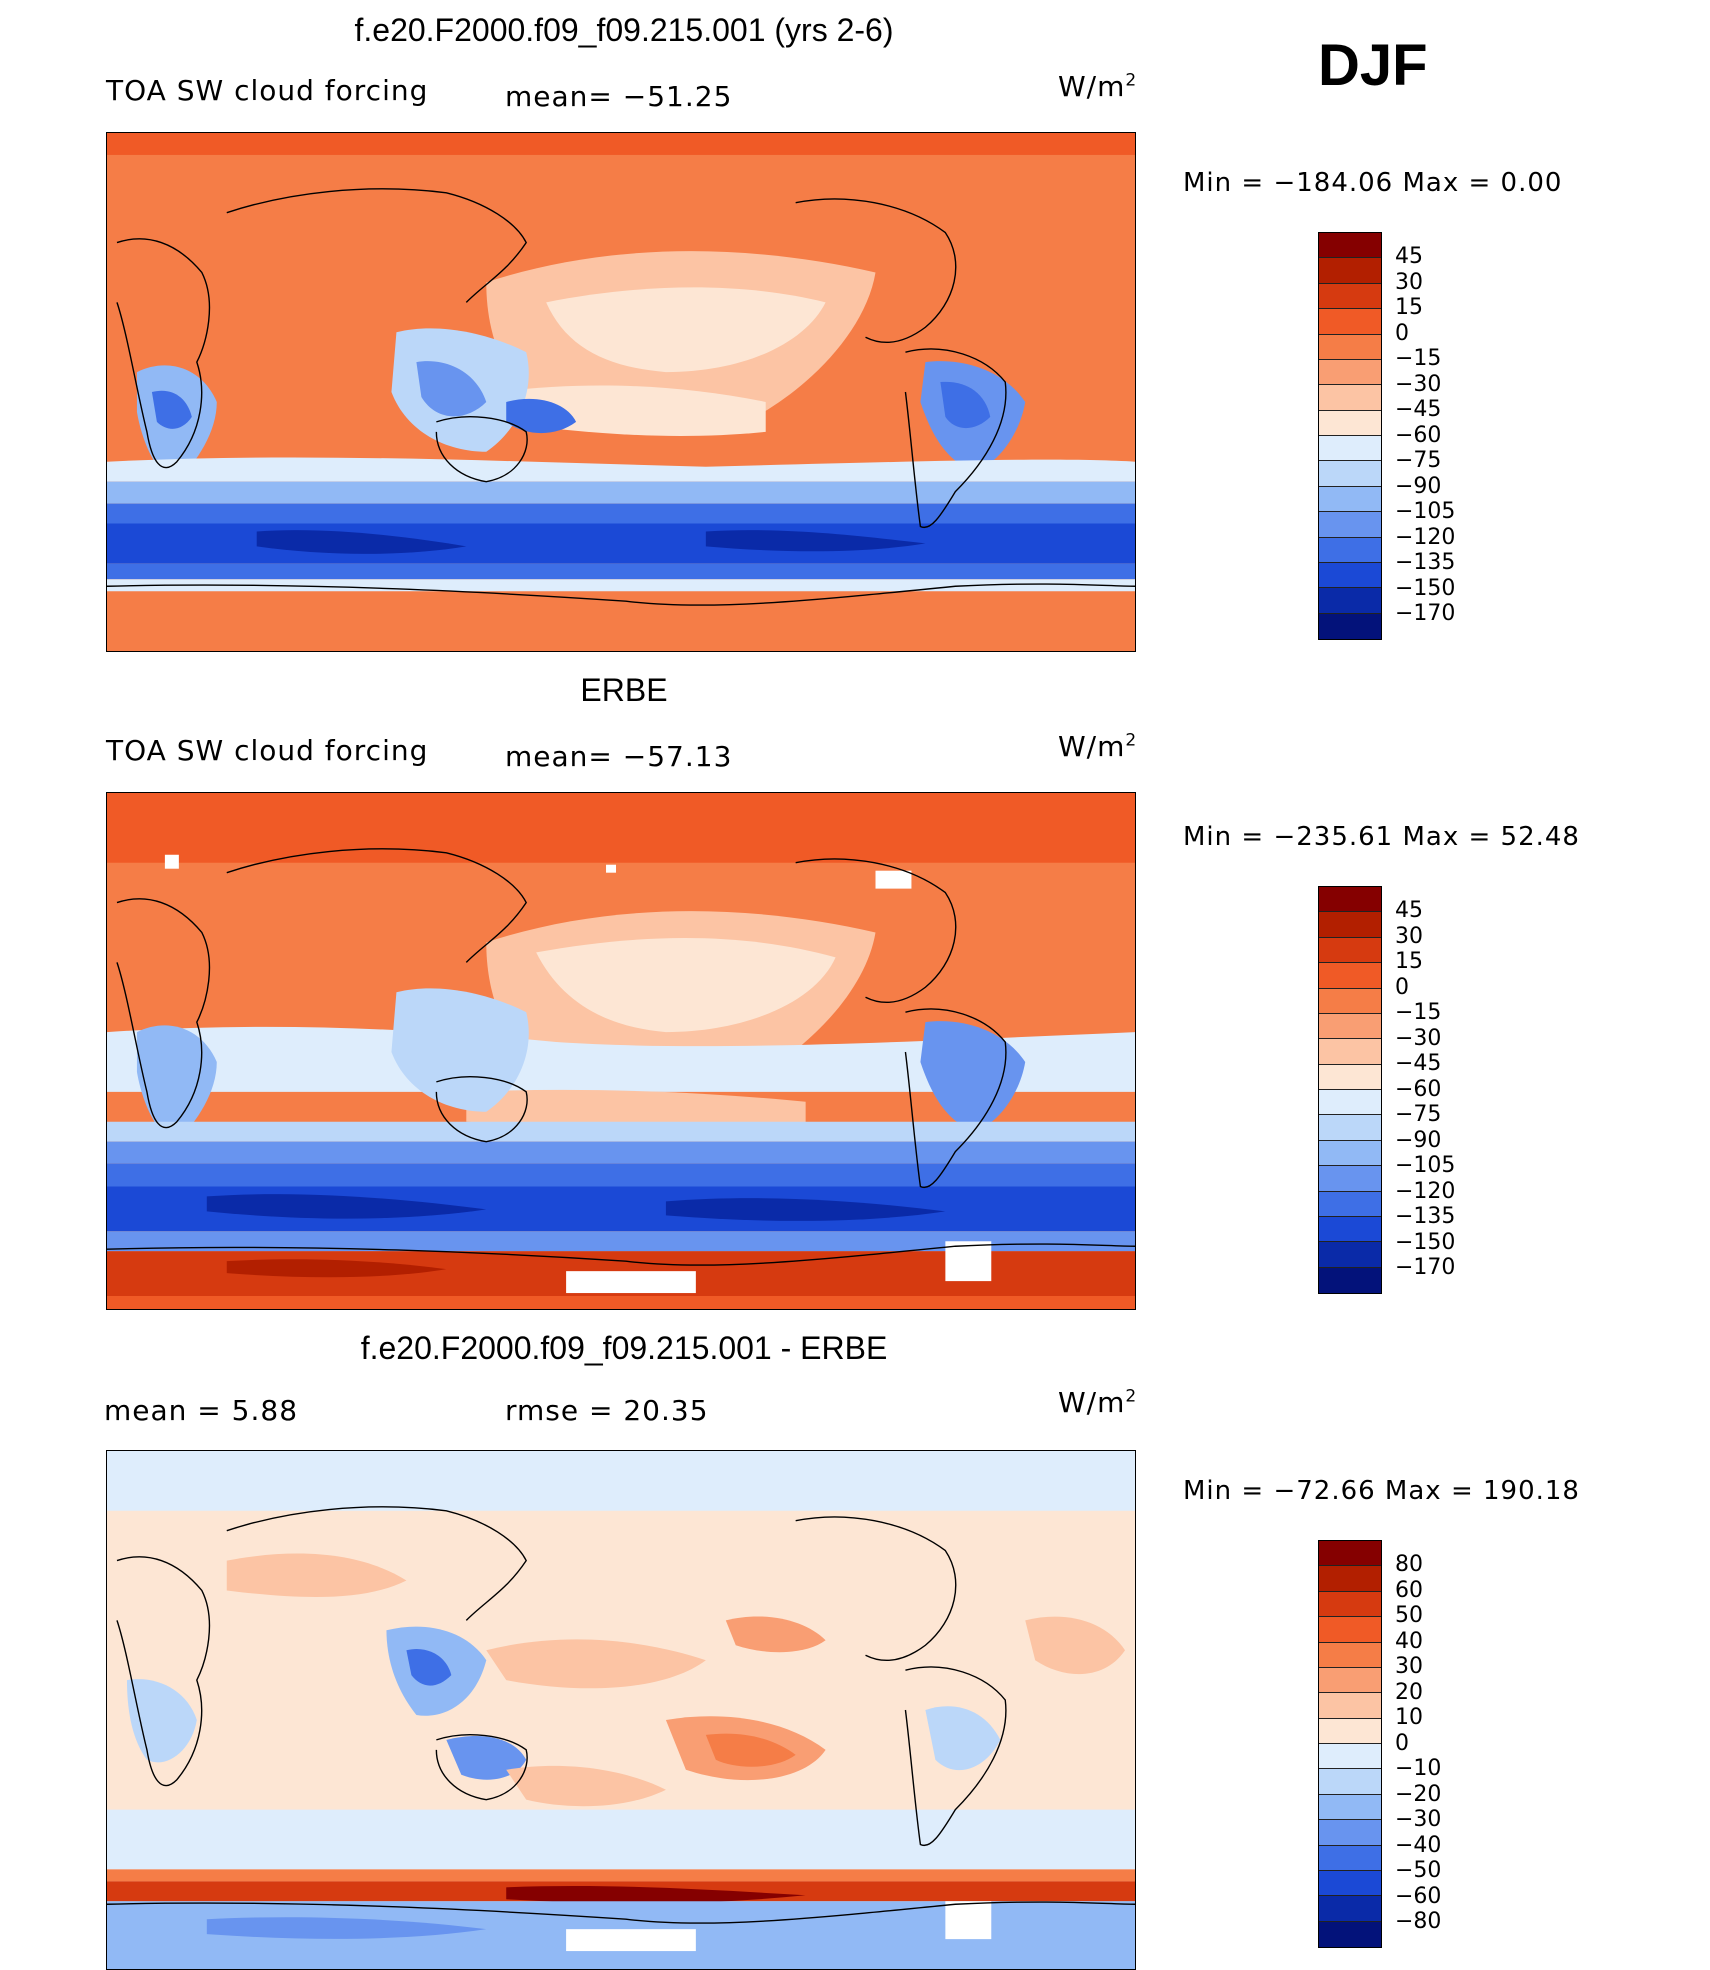 This screenshot has height=1970, width=1710. Describe the element at coordinates (1409, 1564) in the screenshot. I see `colorbar-tick: 80` at that location.